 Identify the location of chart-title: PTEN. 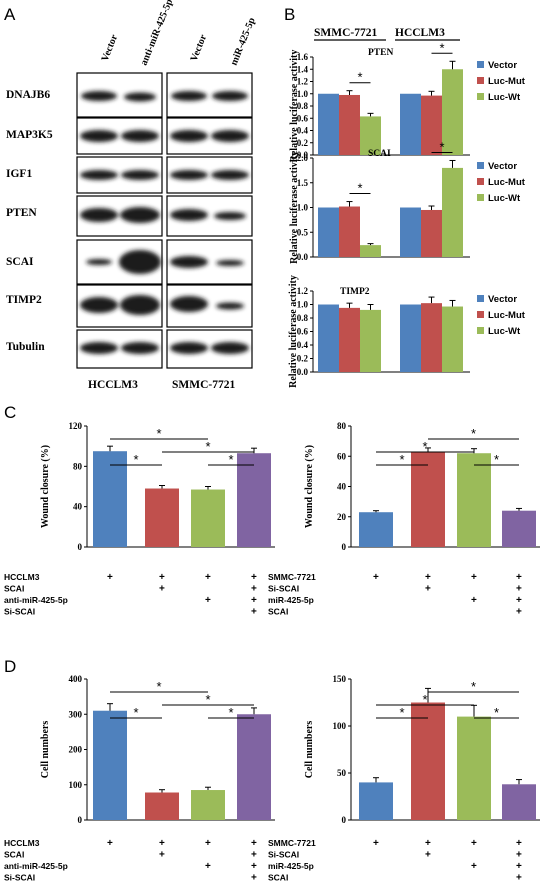
(380, 53).